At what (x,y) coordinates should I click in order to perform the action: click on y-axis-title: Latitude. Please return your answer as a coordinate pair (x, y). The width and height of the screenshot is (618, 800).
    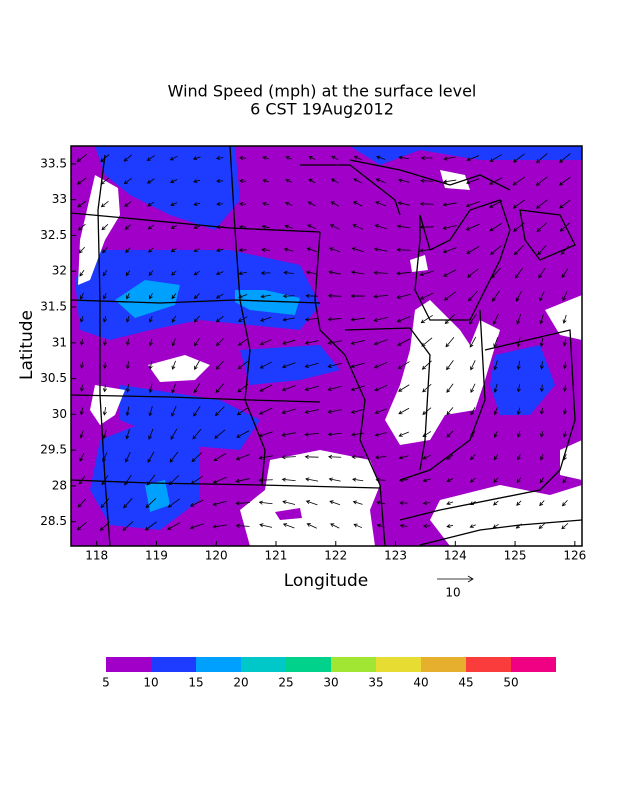
    Looking at the image, I should click on (27, 345).